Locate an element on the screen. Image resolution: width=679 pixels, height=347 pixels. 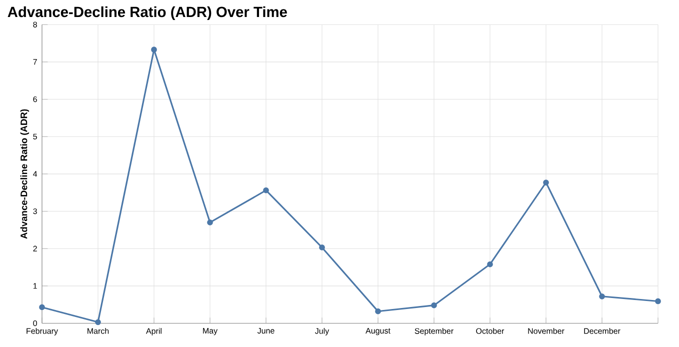
x-tick-label: February is located at coordinates (42, 332).